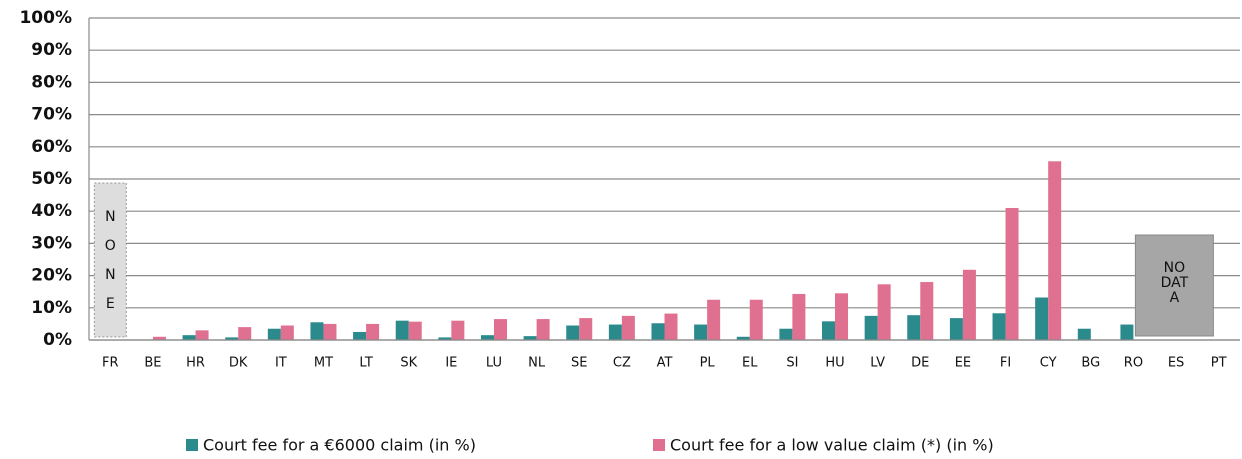  What do you see at coordinates (963, 363) in the screenshot?
I see `x-tick-label: EE` at bounding box center [963, 363].